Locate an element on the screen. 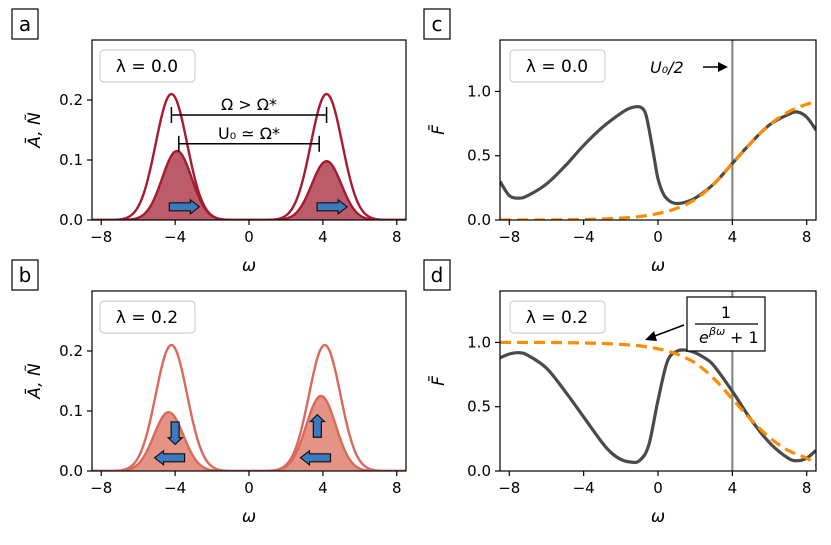 This screenshot has height=545, width=831. fermi-function-line is located at coordinates (658, 160).